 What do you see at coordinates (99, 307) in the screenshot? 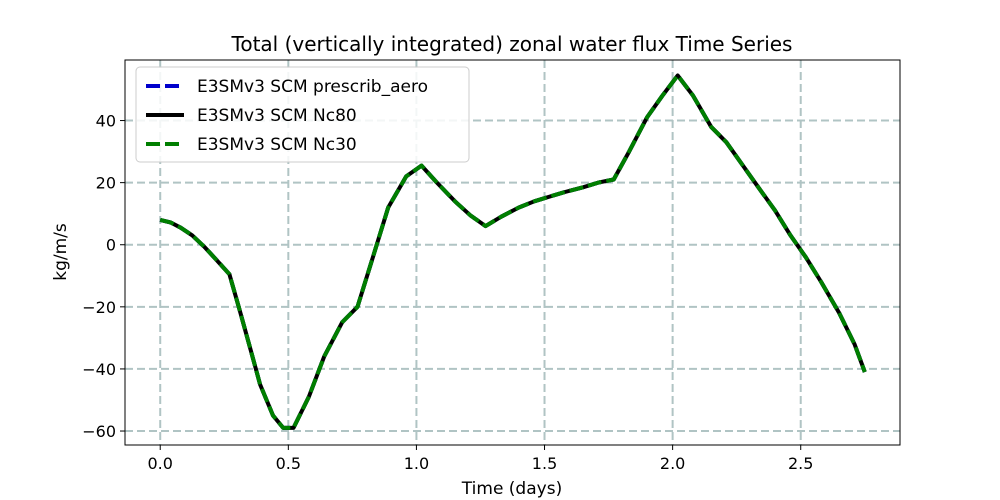
I see `y-tick-label: −20` at bounding box center [99, 307].